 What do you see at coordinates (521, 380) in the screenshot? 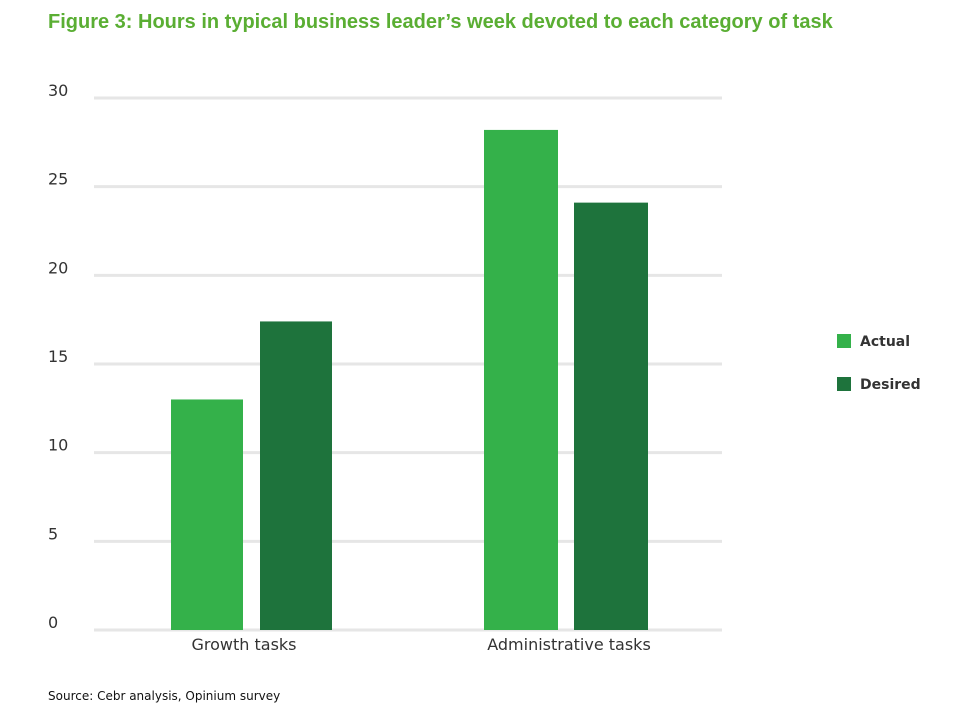
I see `bar-actual-administrative-tasks` at bounding box center [521, 380].